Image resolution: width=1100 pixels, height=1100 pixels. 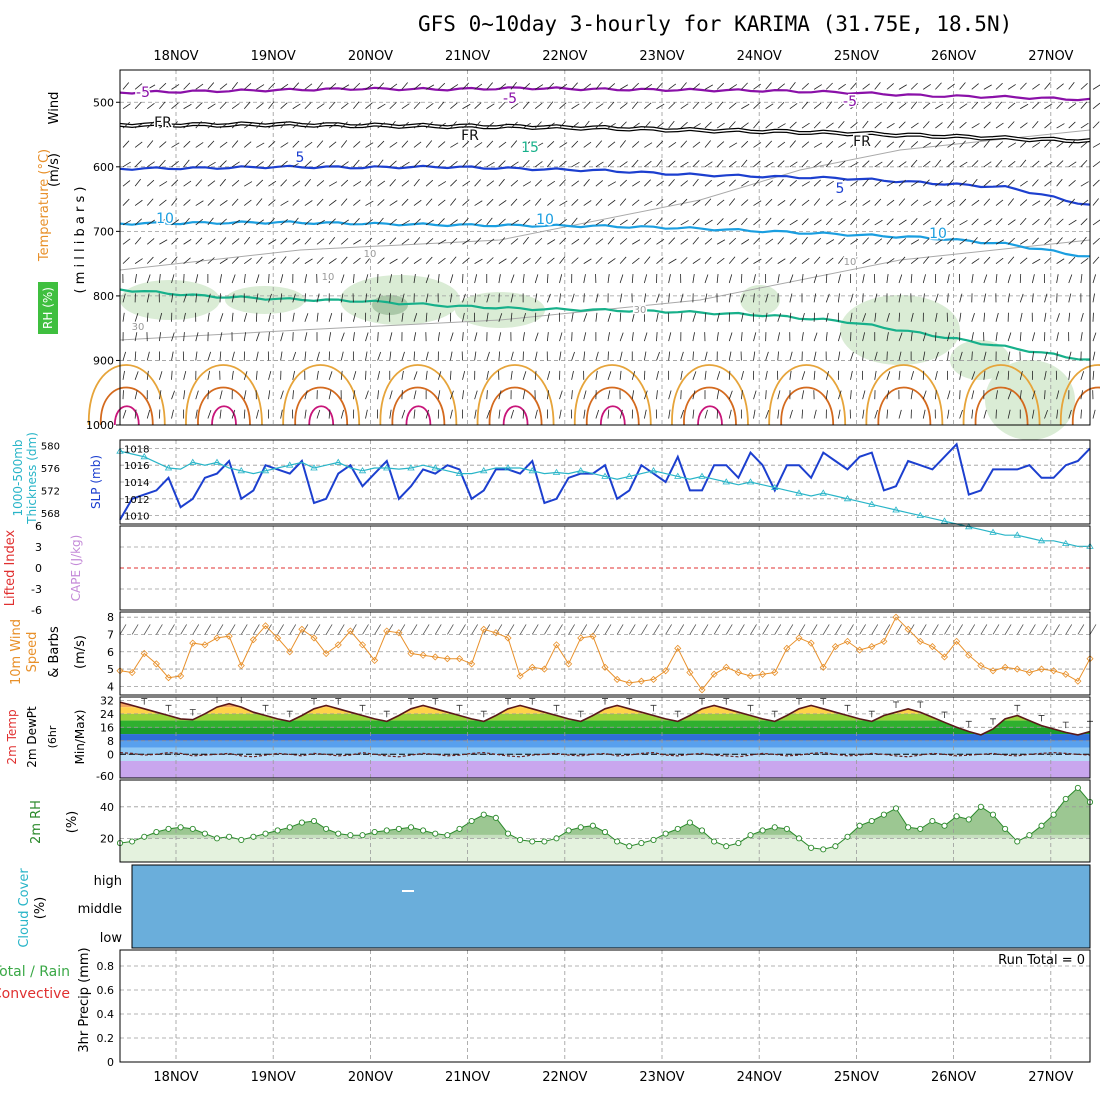 What do you see at coordinates (564, 1077) in the screenshot?
I see `date-label-bottom: 22NOV` at bounding box center [564, 1077].